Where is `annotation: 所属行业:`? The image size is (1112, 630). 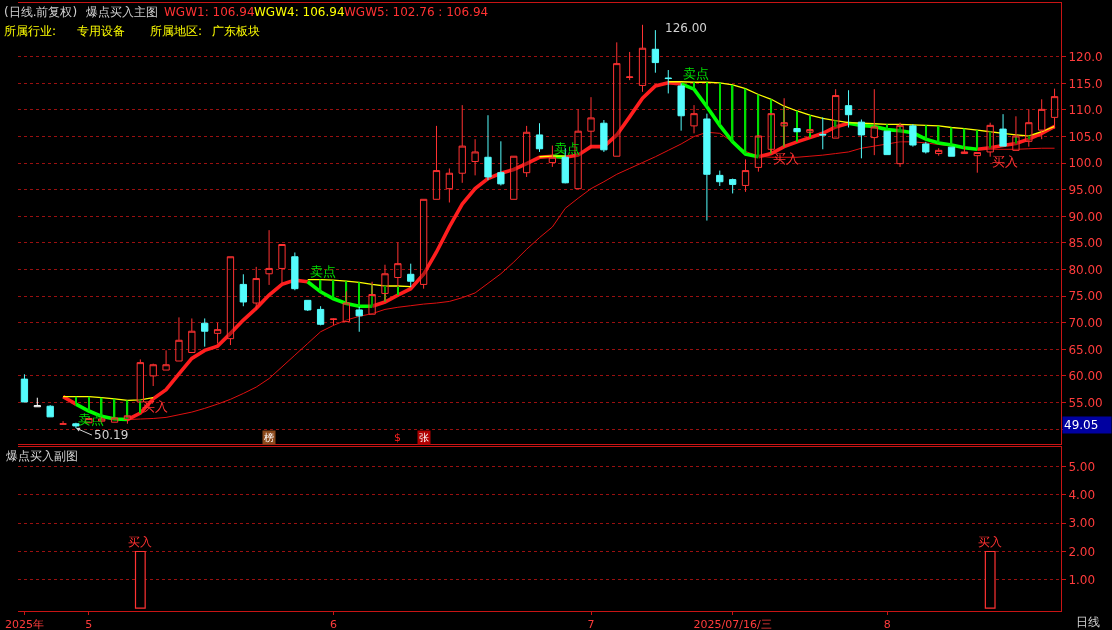 annotation: 所属行业: is located at coordinates (30, 31).